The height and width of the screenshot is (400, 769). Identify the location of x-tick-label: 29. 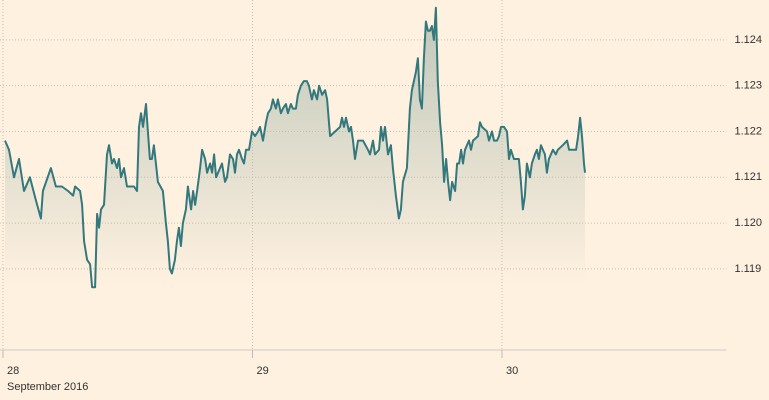
(262, 371).